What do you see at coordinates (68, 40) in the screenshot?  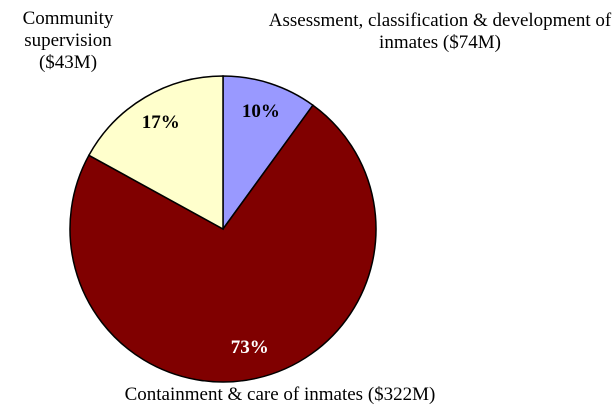 I see `category-label: Community supervision ($43M)` at bounding box center [68, 40].